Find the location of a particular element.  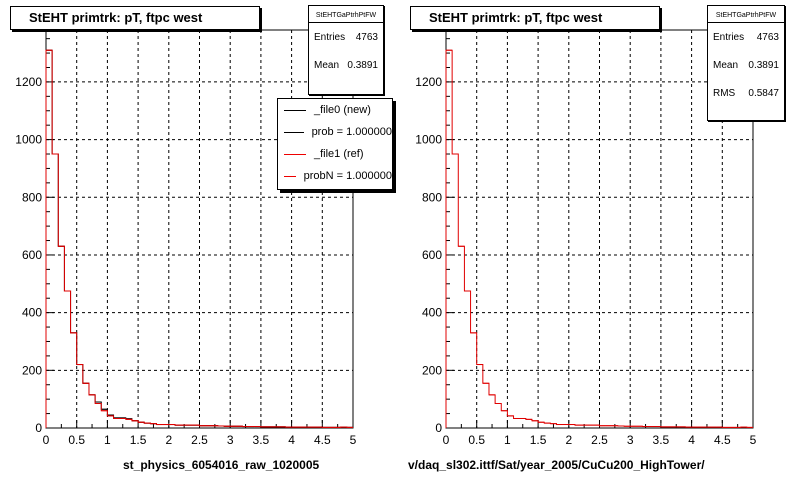

right-xlabel-2: 1 is located at coordinates (507, 440).